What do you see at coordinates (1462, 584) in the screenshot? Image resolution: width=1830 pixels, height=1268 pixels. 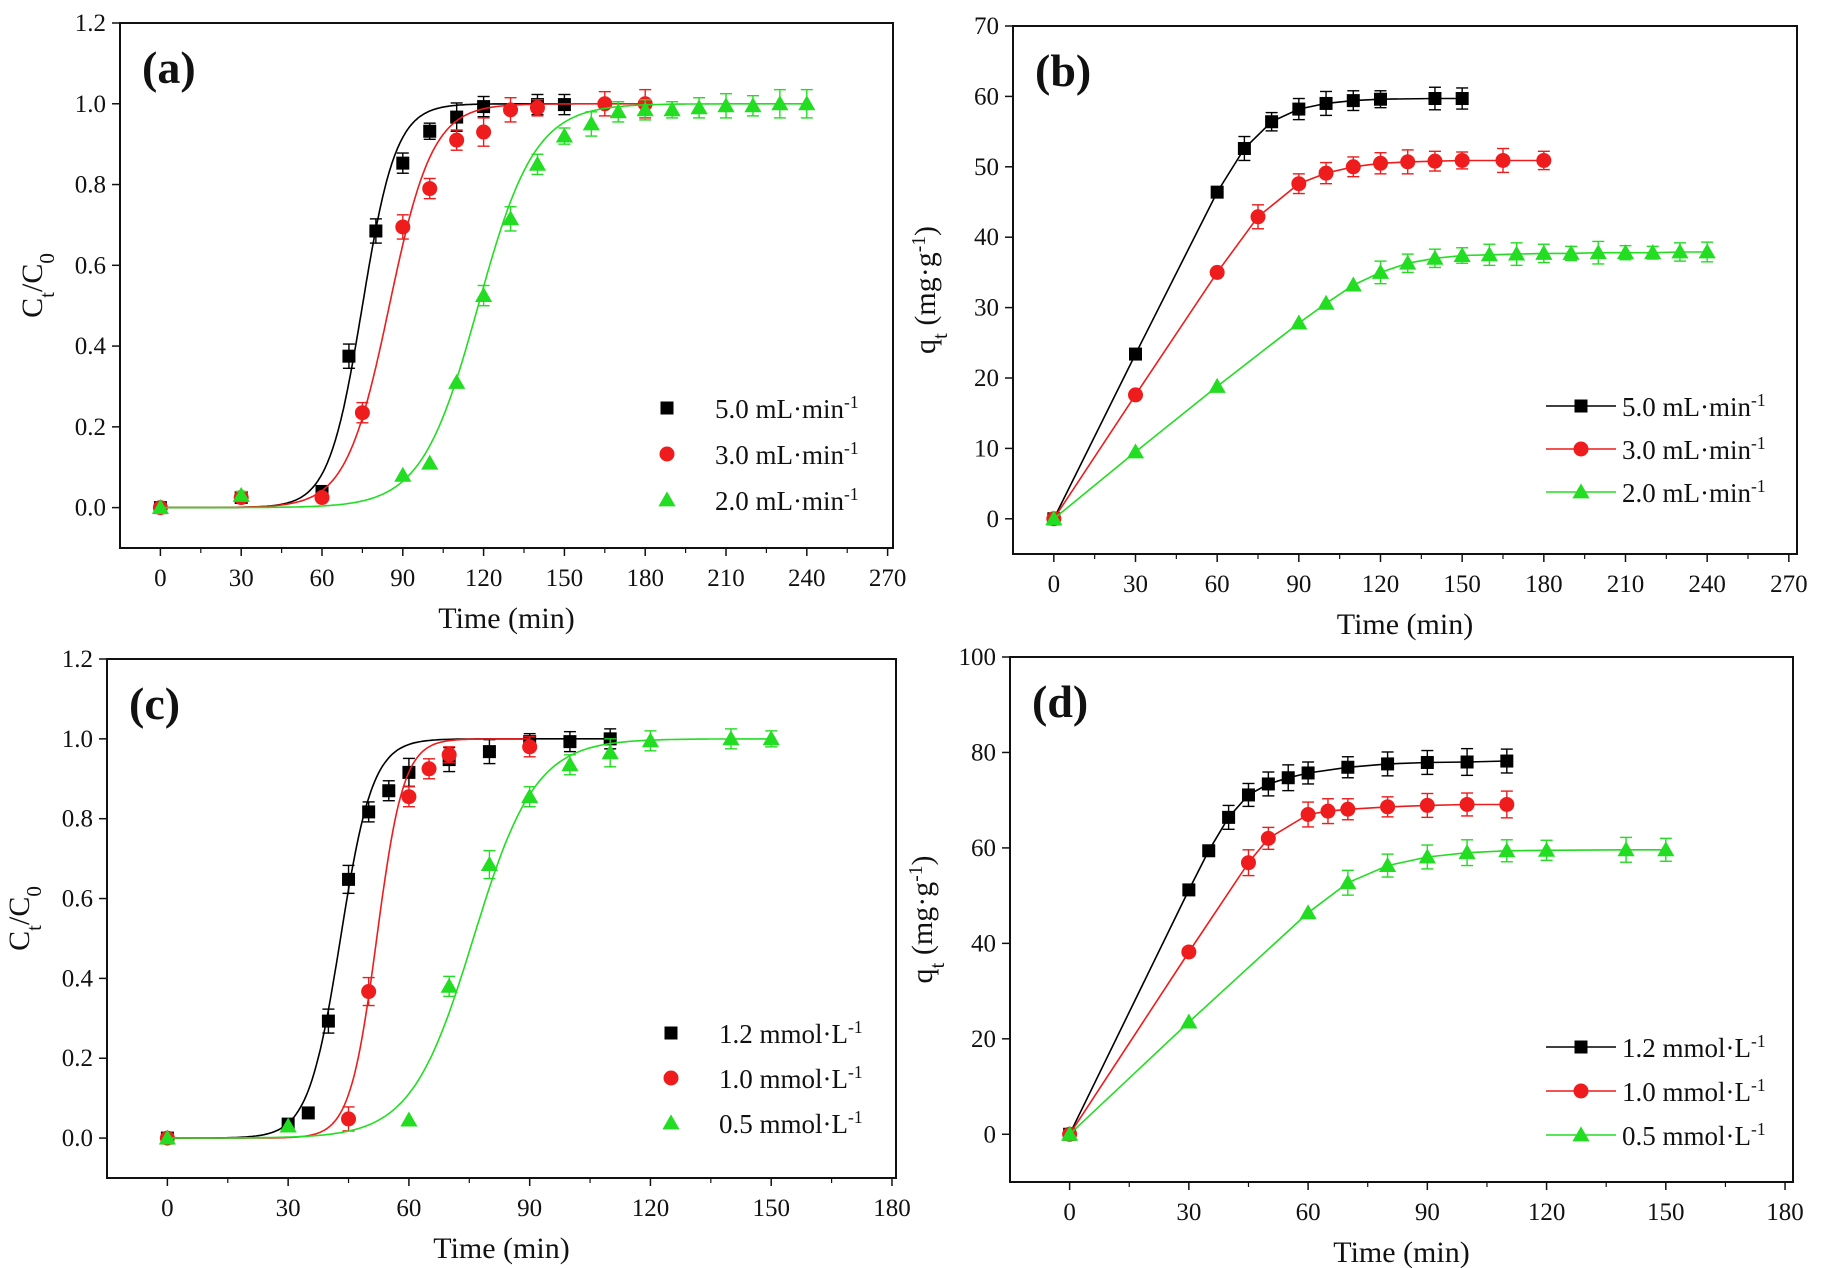 I see `x-tick-label: 150` at bounding box center [1462, 584].